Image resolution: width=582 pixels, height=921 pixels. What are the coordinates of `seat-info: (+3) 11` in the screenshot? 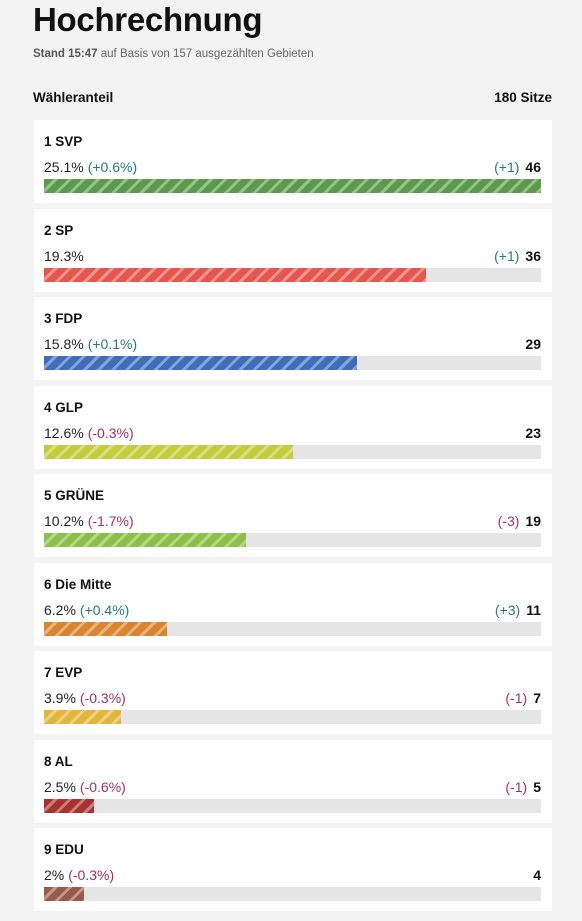 It's located at (518, 610).